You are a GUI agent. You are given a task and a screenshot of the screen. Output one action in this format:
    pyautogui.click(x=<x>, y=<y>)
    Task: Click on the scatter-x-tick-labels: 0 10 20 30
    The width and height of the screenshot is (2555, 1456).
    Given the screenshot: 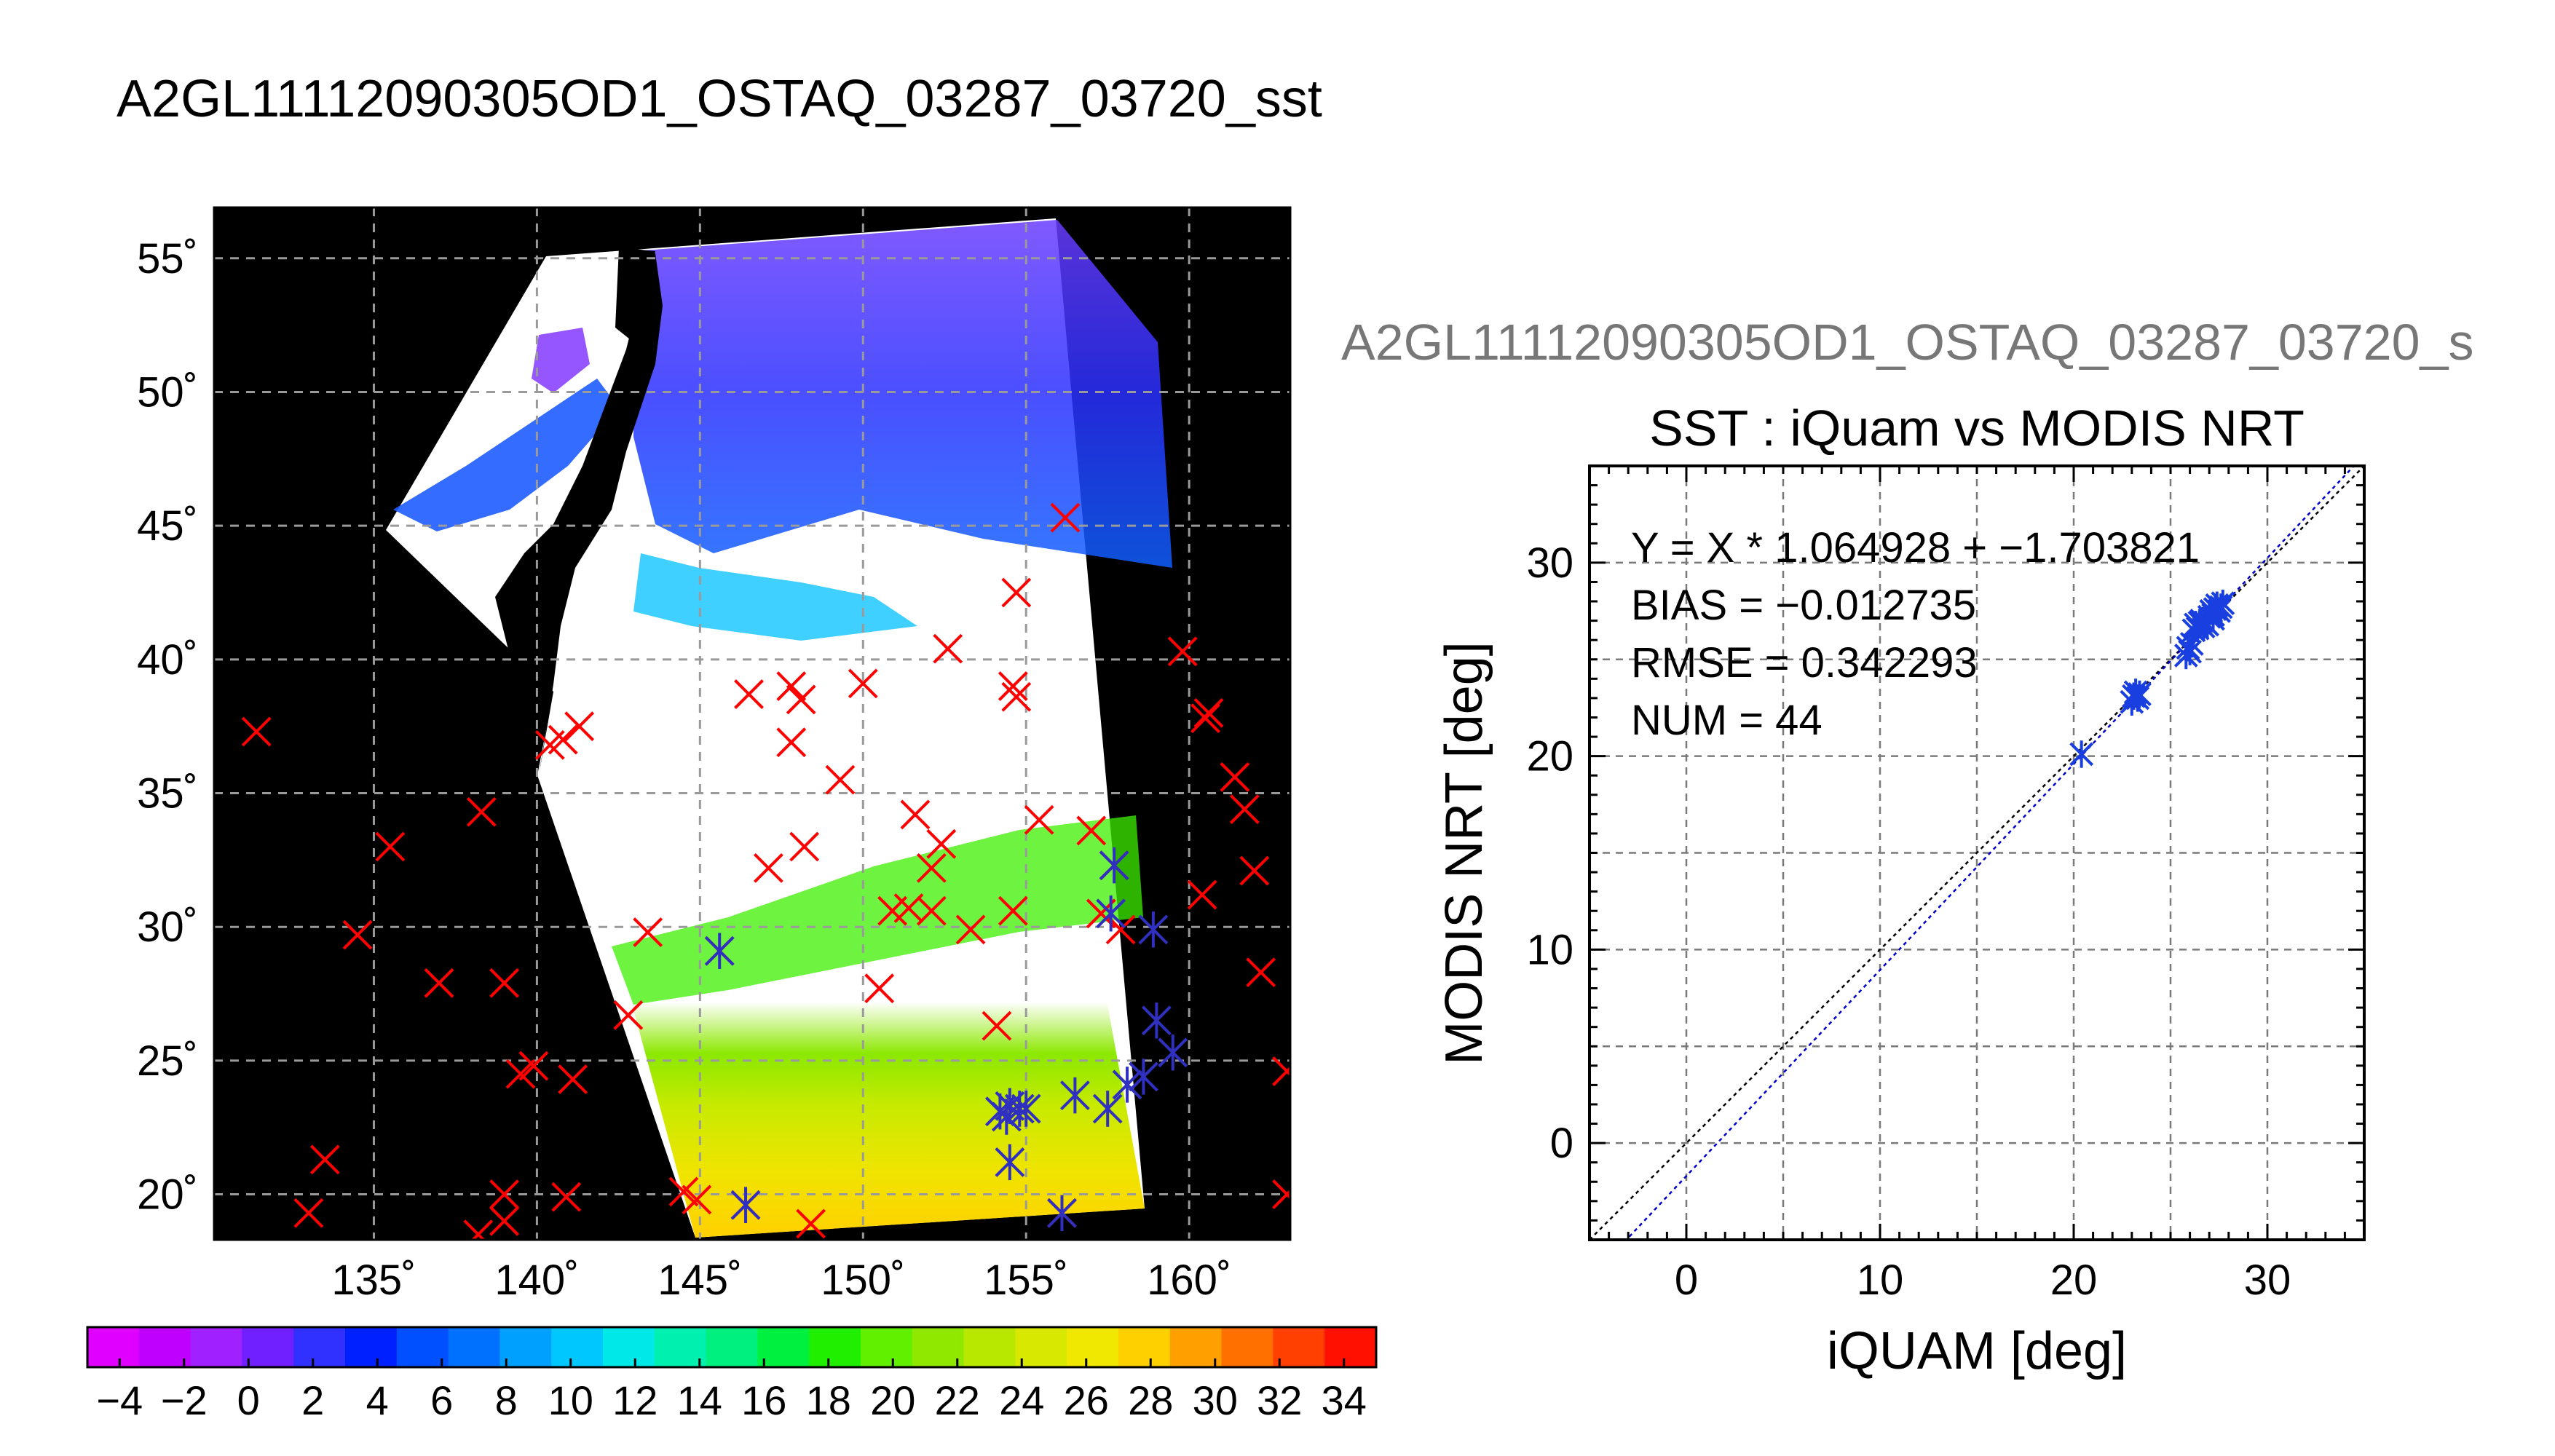 What is the action you would take?
    pyautogui.click(x=1983, y=1280)
    